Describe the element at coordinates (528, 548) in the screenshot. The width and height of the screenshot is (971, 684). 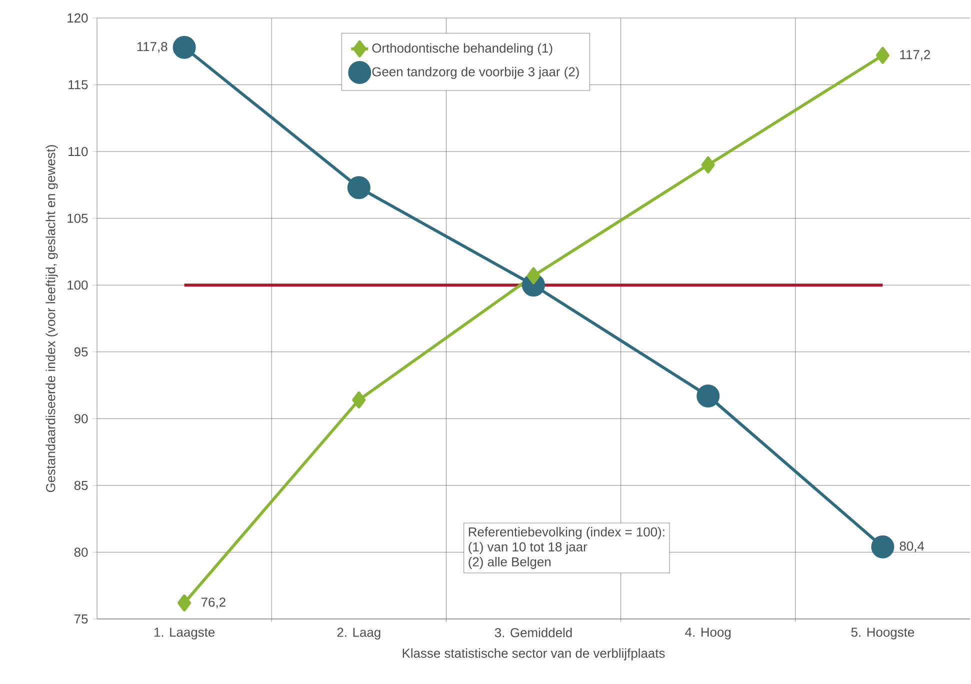
I see `annotation: (1) van 10 tot 18 jaar` at that location.